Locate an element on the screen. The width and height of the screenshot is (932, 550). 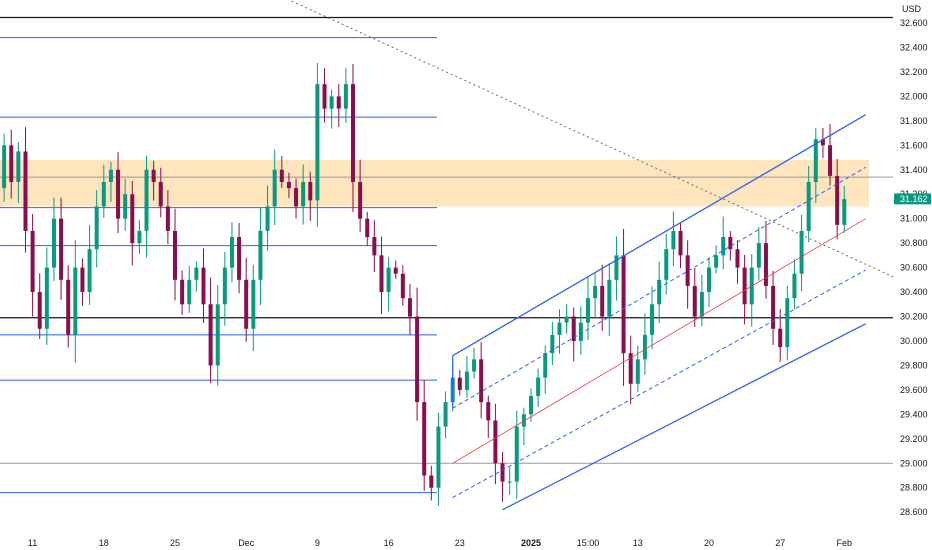
time-tick-label: 16 is located at coordinates (389, 543).